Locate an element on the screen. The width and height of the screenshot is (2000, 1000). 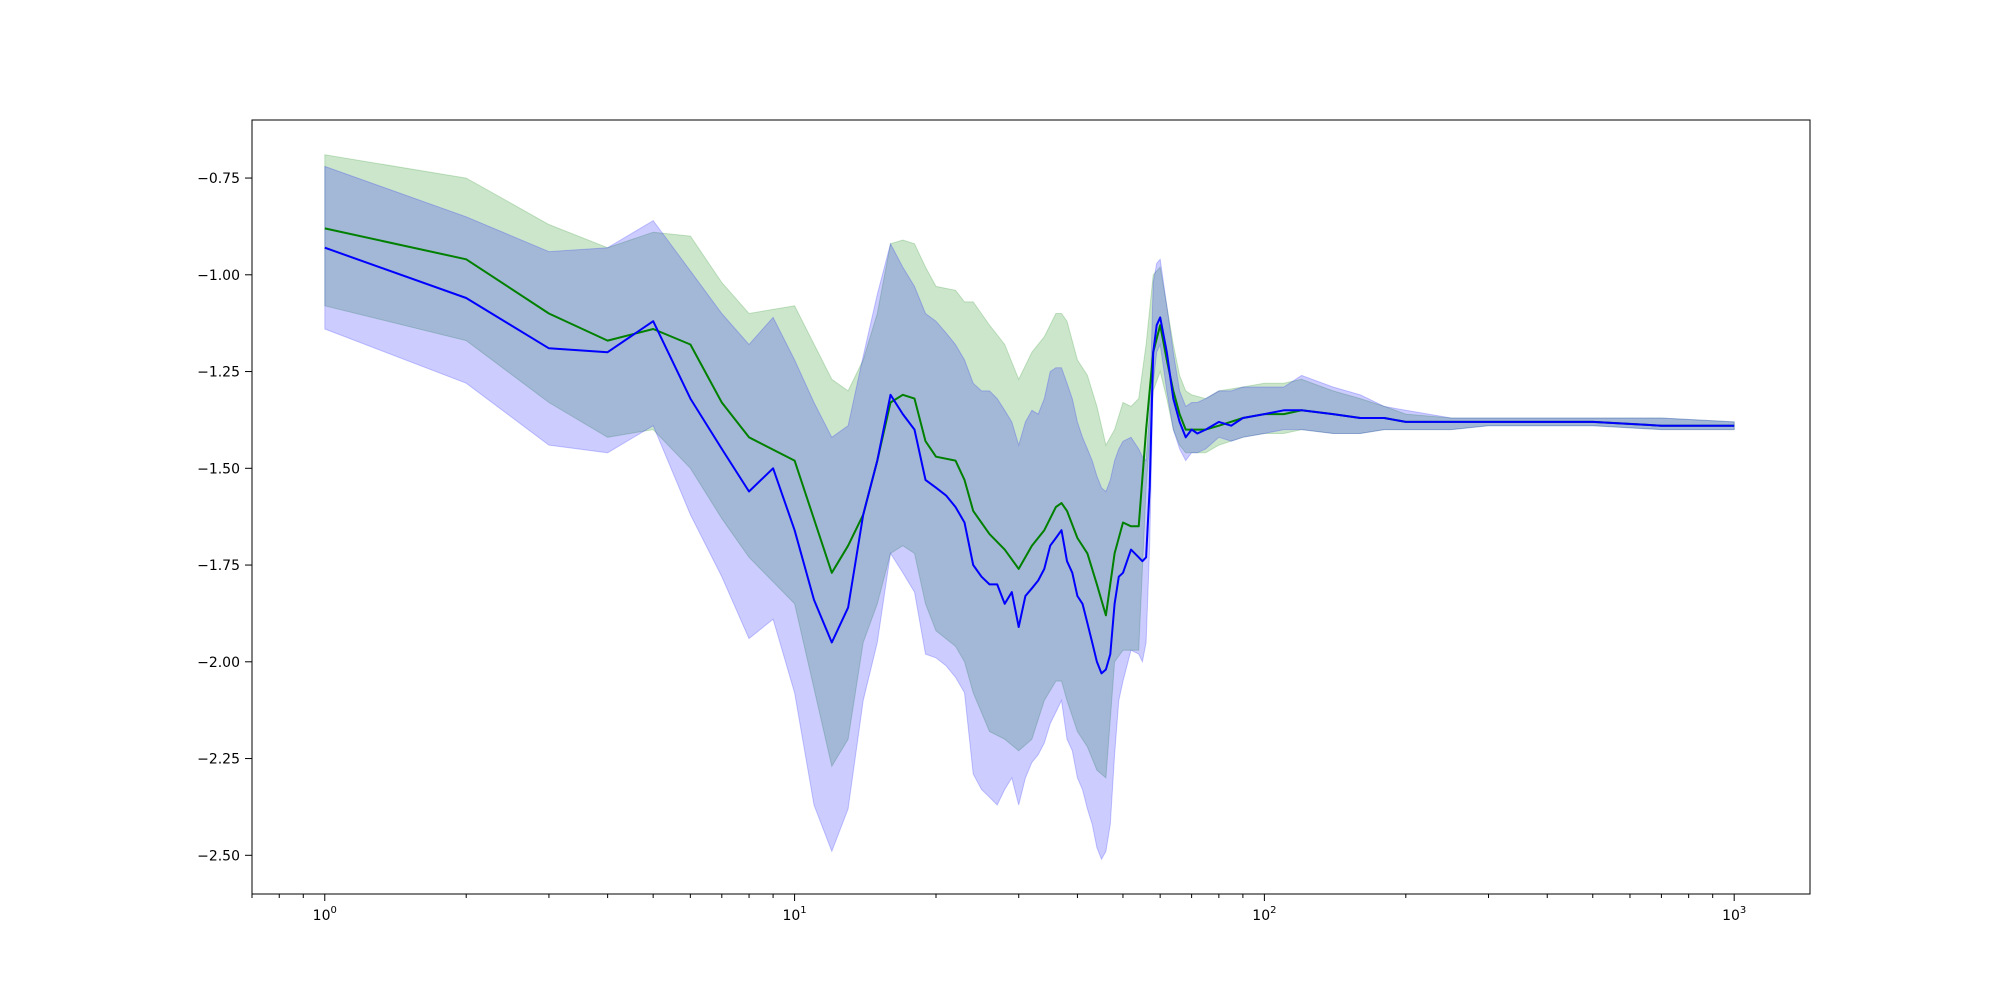
y-axis: −0.75 −1.00 −1.25 −1.50 −1.75 −2.00 −2.25 −2.50 is located at coordinates (224, 517).